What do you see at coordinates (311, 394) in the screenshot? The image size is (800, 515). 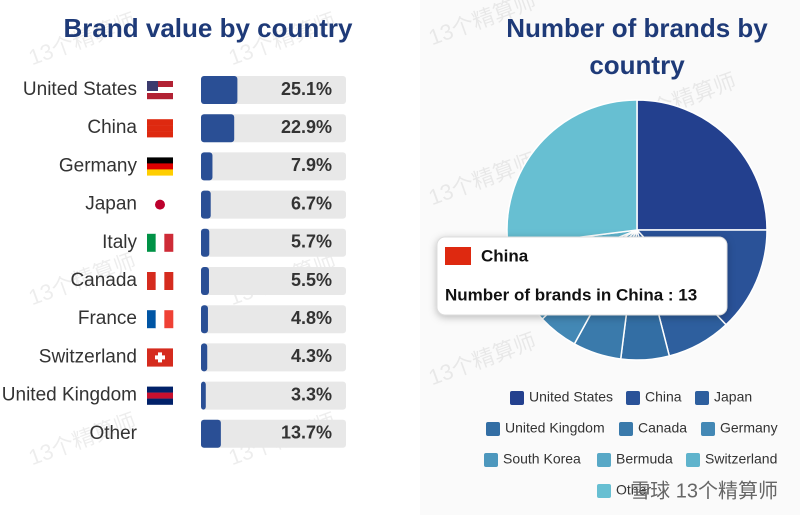 I see `value-label: 3.3%` at bounding box center [311, 394].